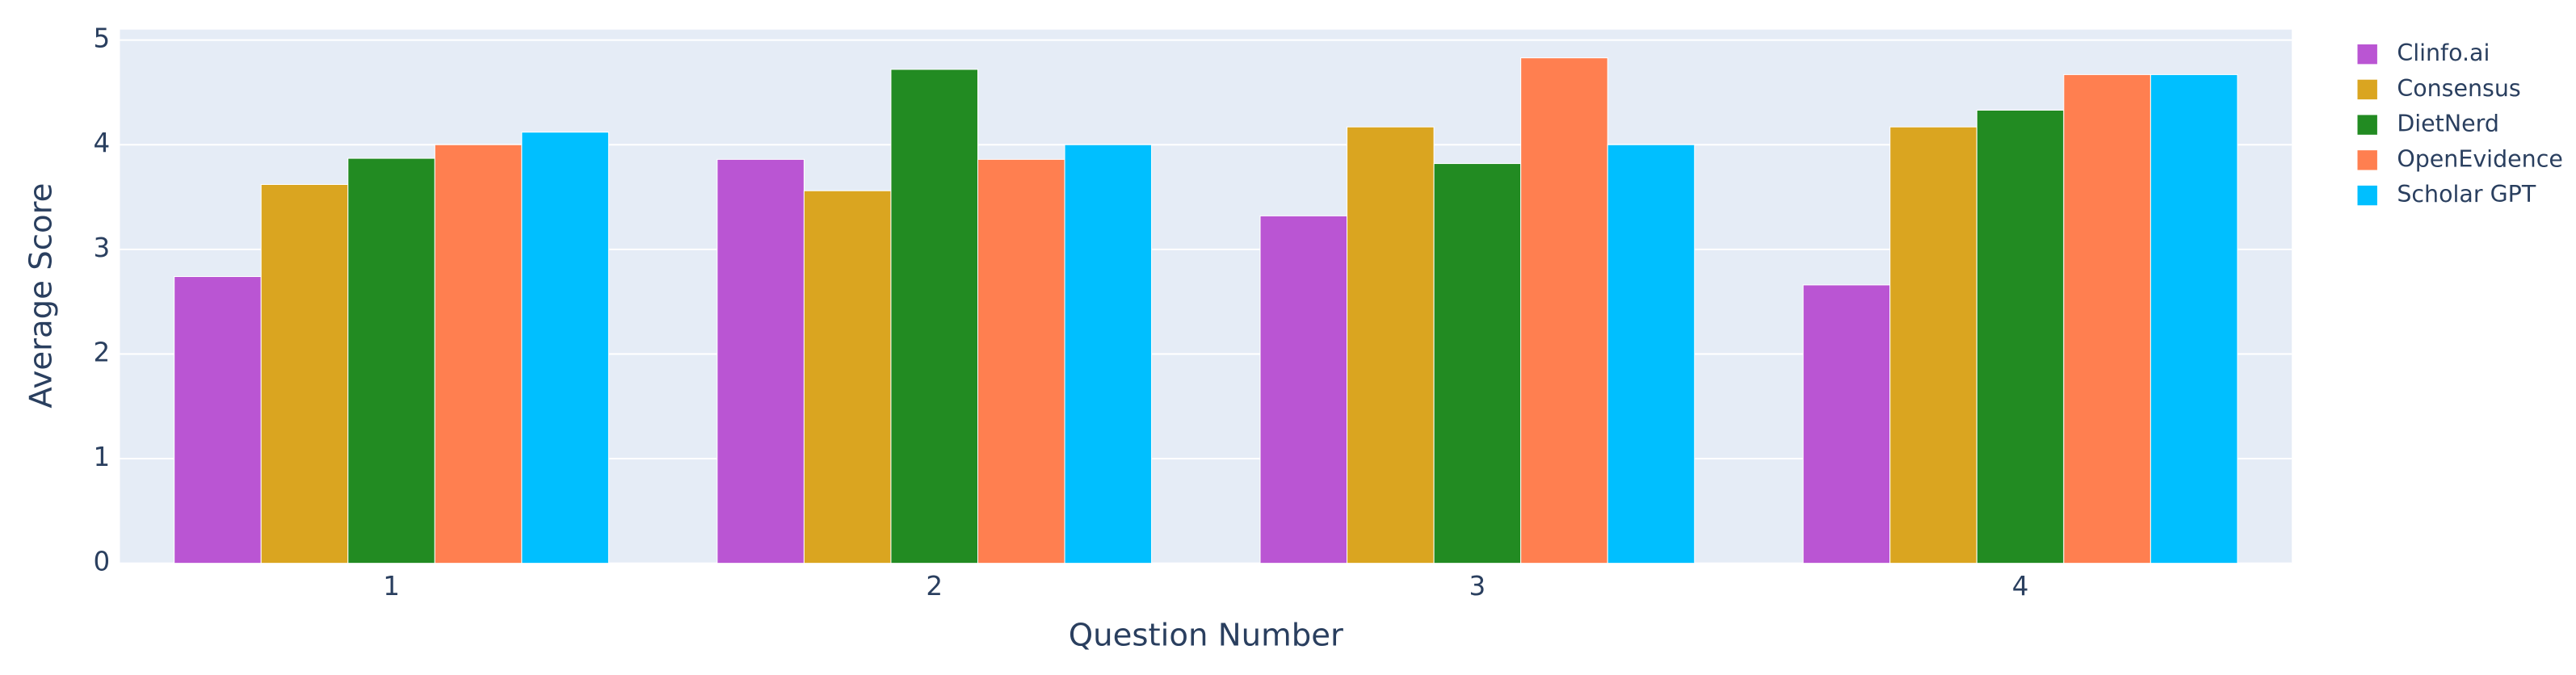  I want to click on x-tick-label: 4, so click(2021, 586).